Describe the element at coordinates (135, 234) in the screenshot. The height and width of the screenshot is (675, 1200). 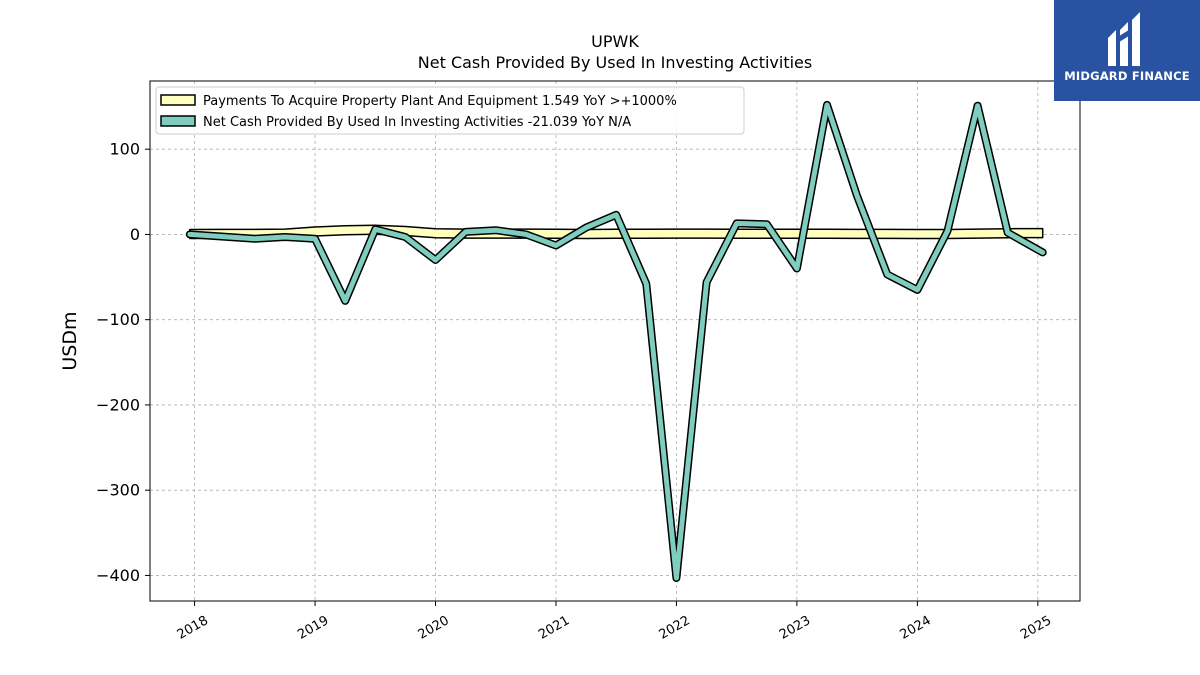
I see `y-tick-label: 0` at that location.